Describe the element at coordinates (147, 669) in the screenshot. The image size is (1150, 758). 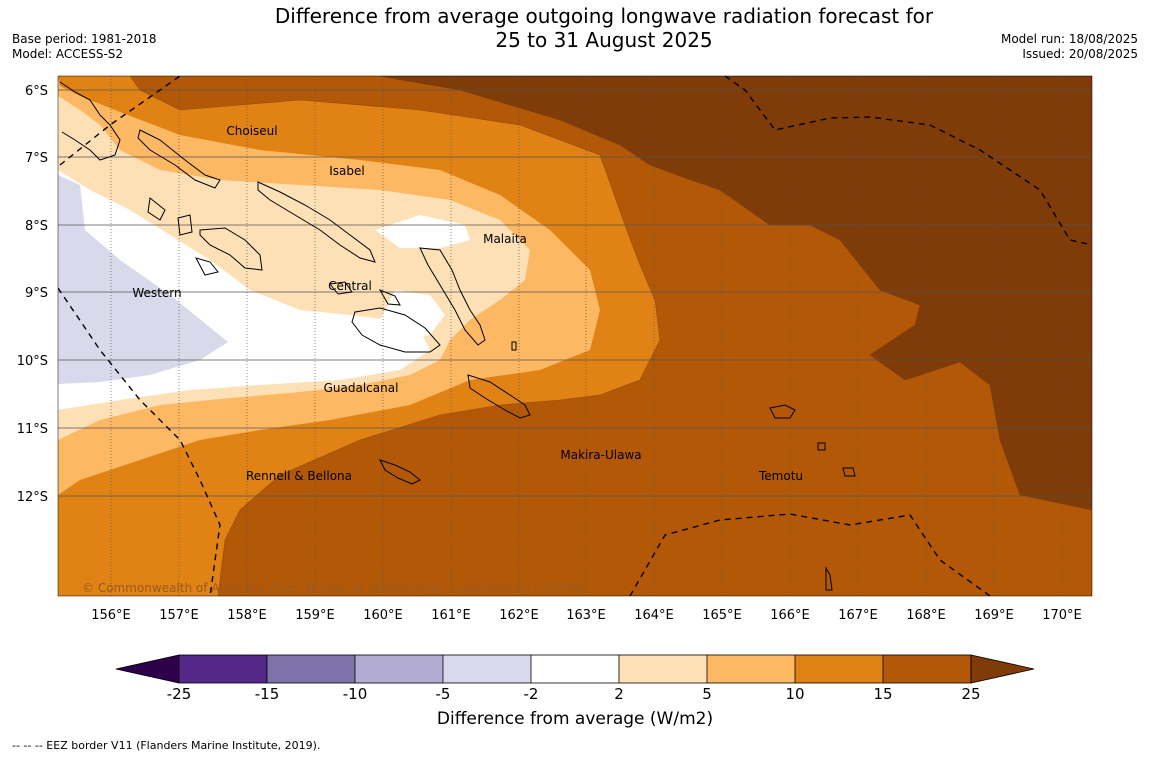
I see `colorbar-under-arrow` at that location.